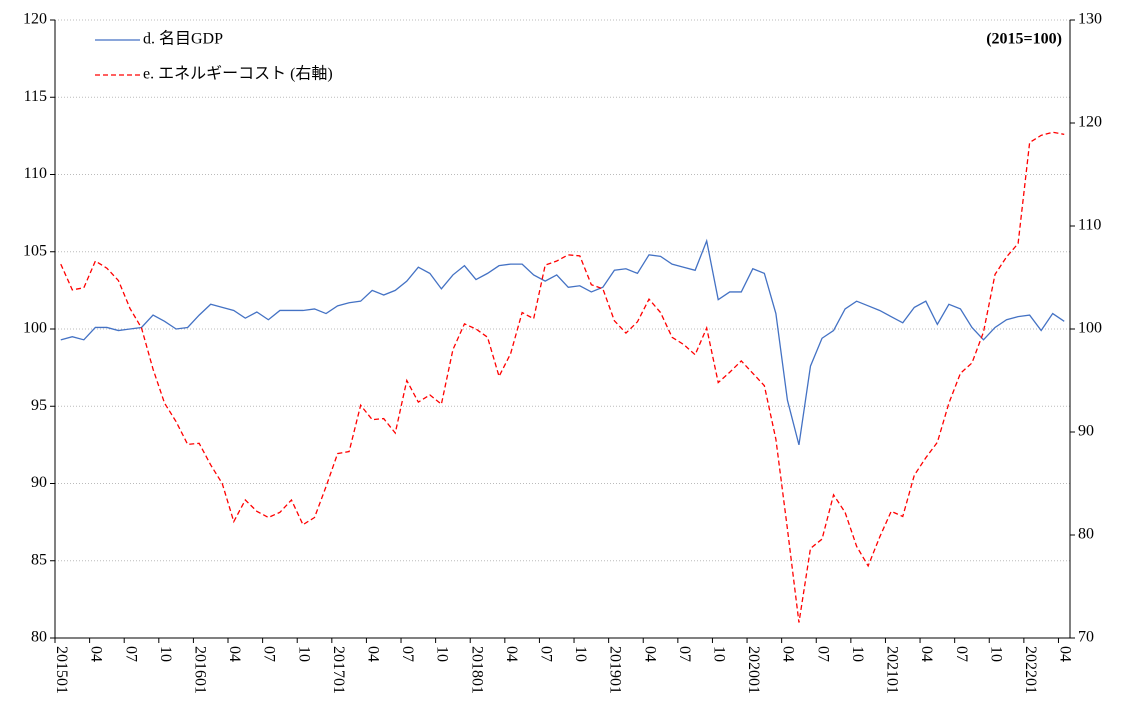 The image size is (1126, 715). Describe the element at coordinates (61, 670) in the screenshot. I see `x-tick-label: 201501` at that location.